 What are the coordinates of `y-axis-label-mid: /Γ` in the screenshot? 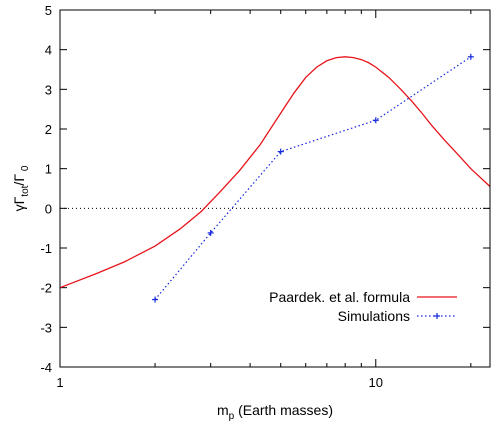 It's located at (19, 180).